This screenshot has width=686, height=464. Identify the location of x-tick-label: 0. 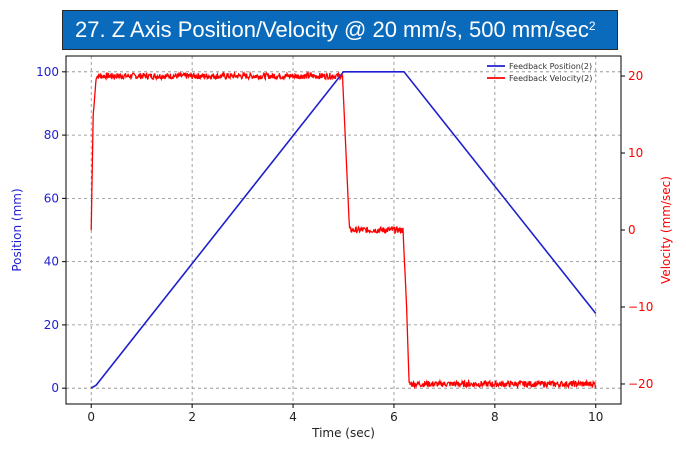
(91, 417).